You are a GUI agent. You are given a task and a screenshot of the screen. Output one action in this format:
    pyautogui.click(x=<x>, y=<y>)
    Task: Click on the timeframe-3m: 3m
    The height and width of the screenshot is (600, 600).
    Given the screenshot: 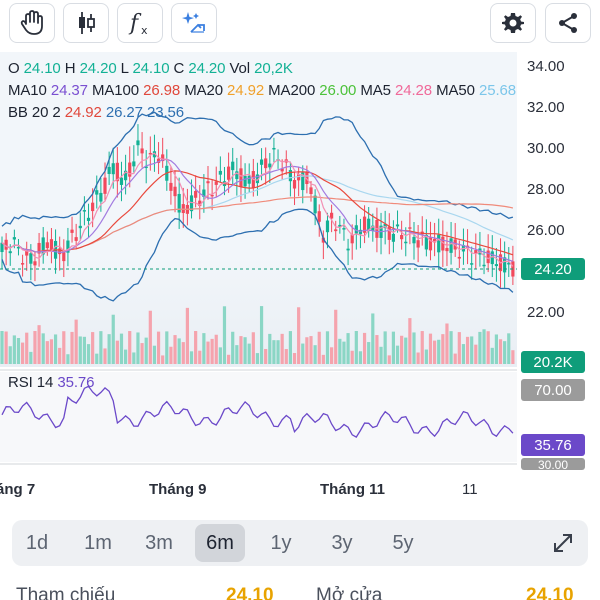 What is the action you would take?
    pyautogui.click(x=159, y=542)
    